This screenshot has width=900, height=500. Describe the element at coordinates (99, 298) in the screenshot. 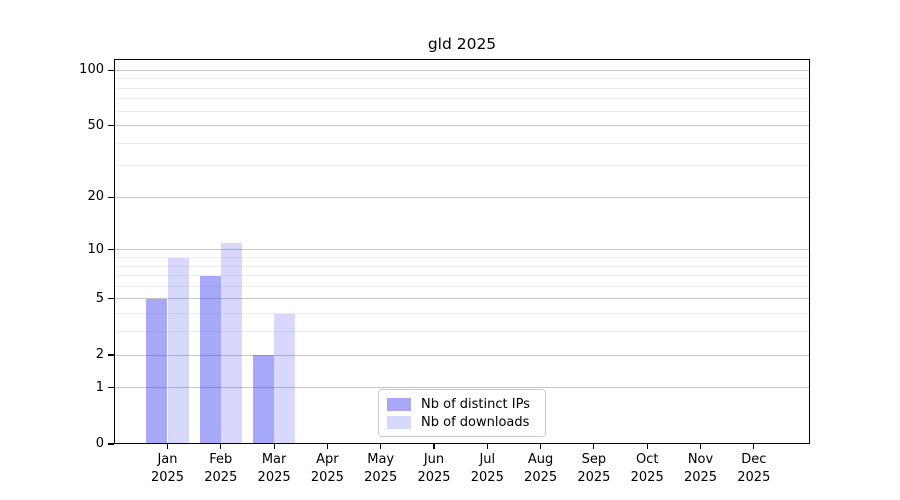

I see `y-tick-label: 5` at that location.